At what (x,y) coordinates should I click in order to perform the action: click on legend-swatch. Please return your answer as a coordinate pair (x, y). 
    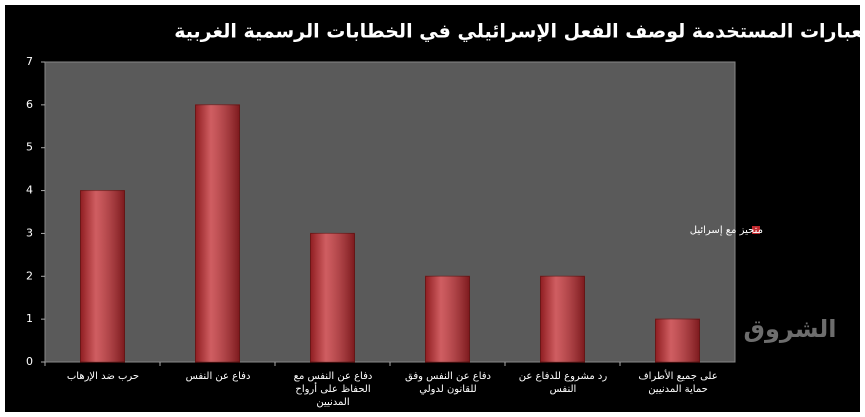
    Looking at the image, I should click on (756, 230).